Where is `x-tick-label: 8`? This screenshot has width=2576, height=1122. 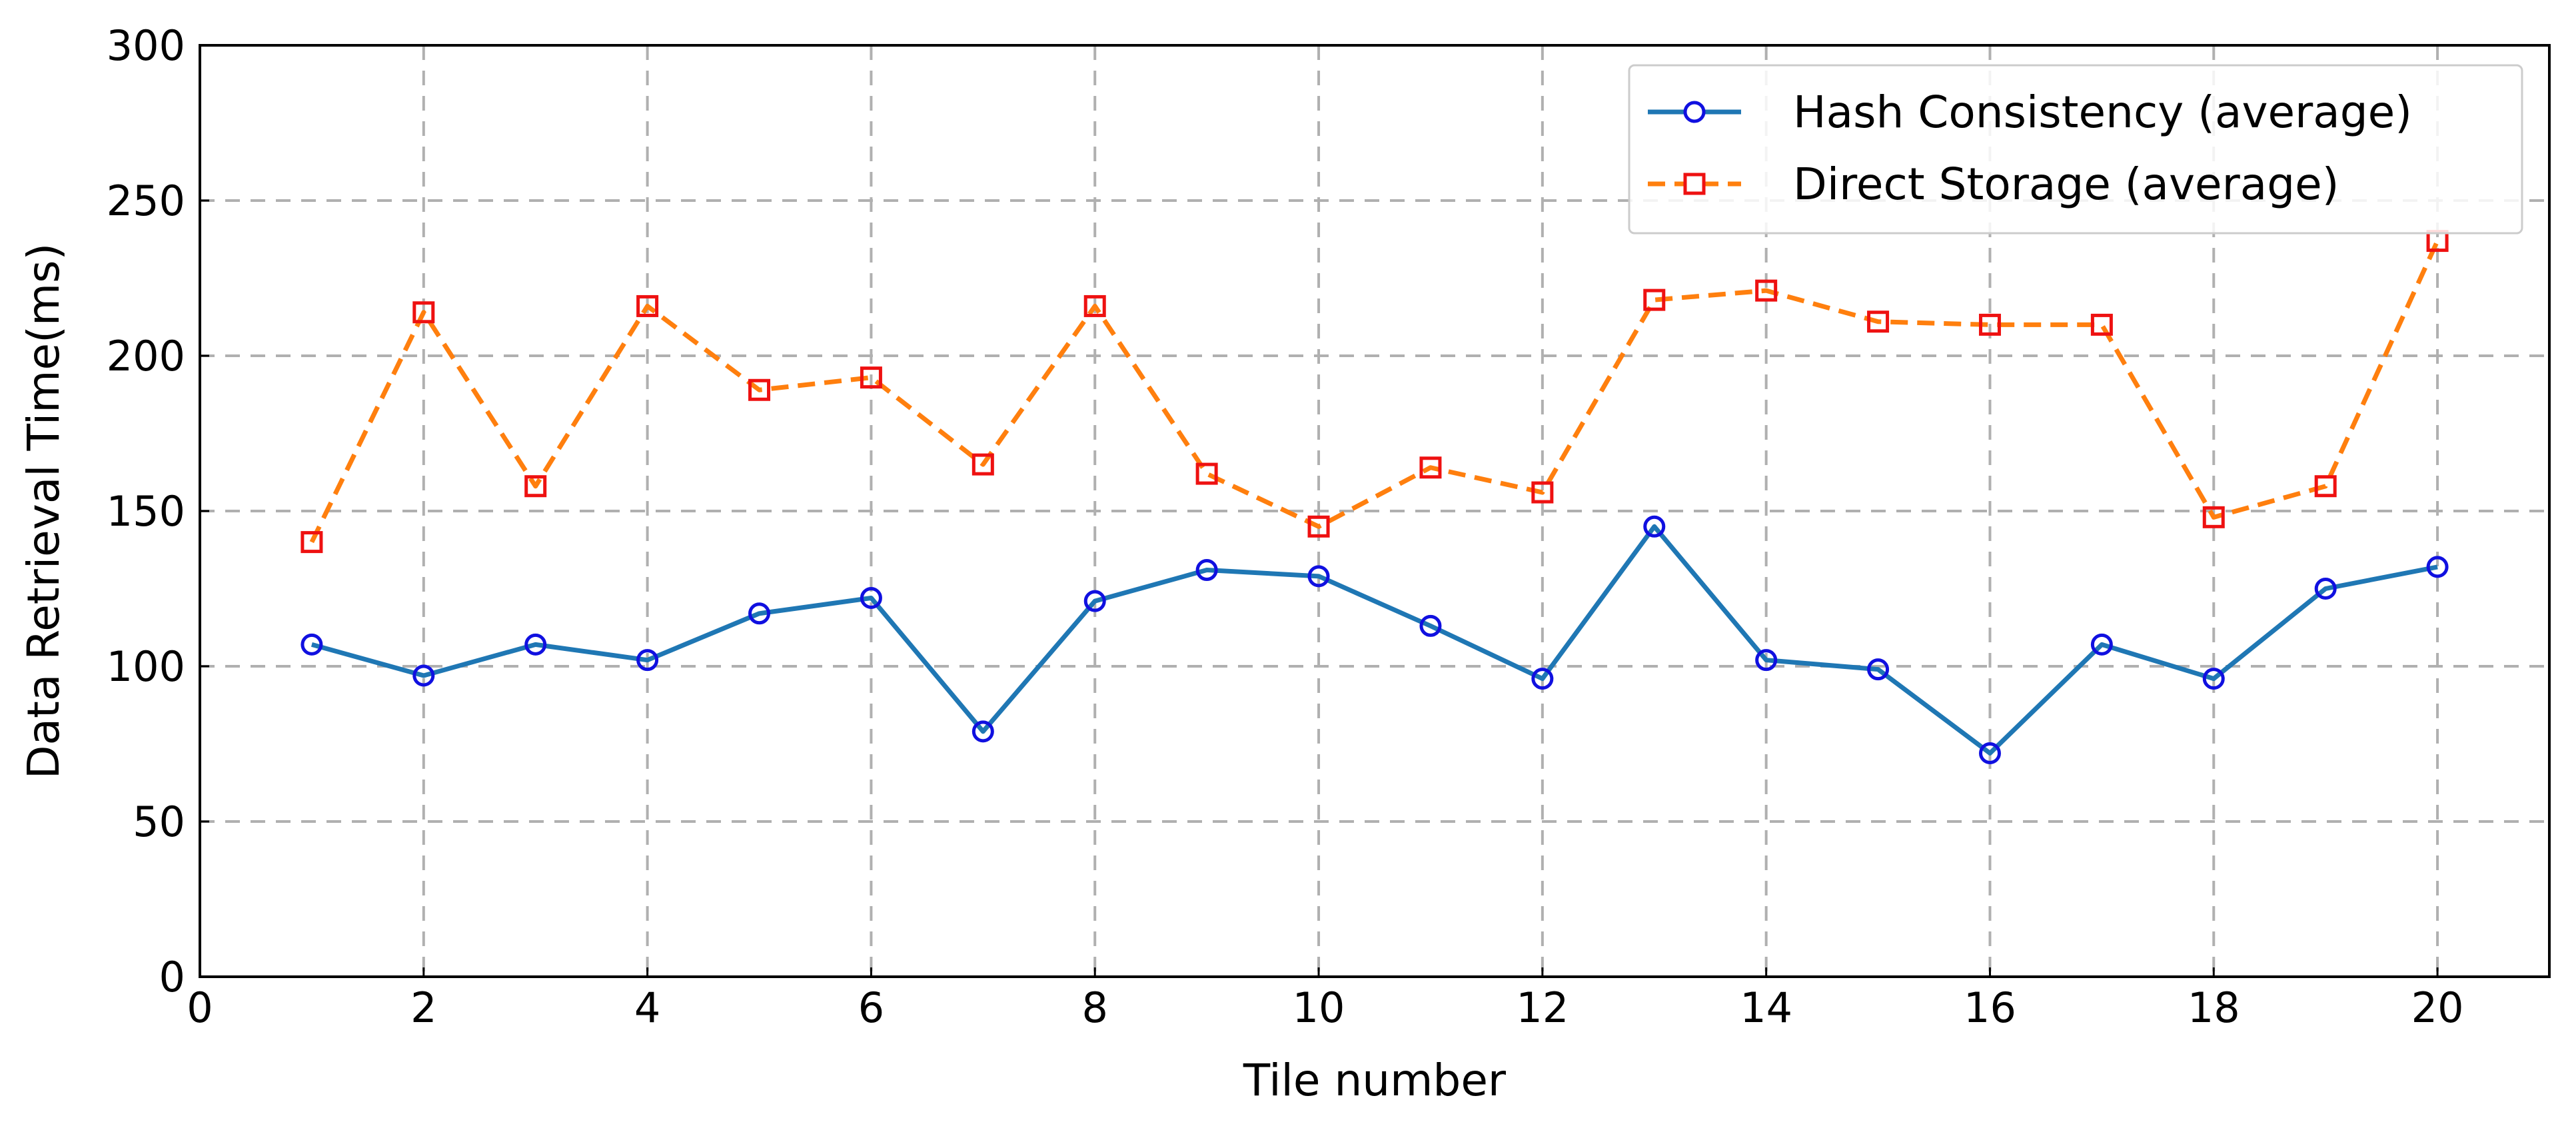 x-tick-label: 8 is located at coordinates (1095, 1008).